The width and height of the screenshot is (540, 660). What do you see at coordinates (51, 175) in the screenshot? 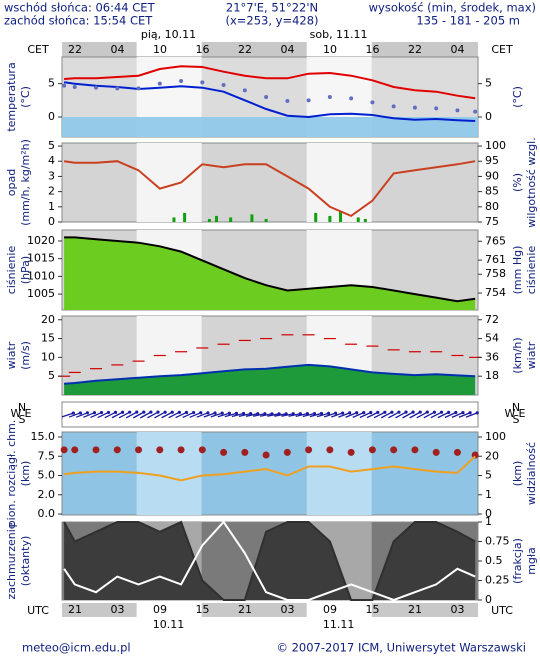
I see `tick-label: 3` at bounding box center [51, 175].